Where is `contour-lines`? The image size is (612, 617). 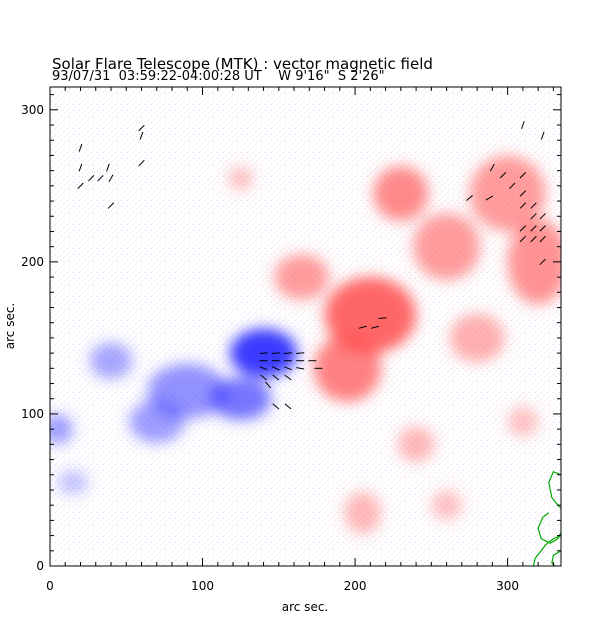 contour-lines is located at coordinates (546, 518).